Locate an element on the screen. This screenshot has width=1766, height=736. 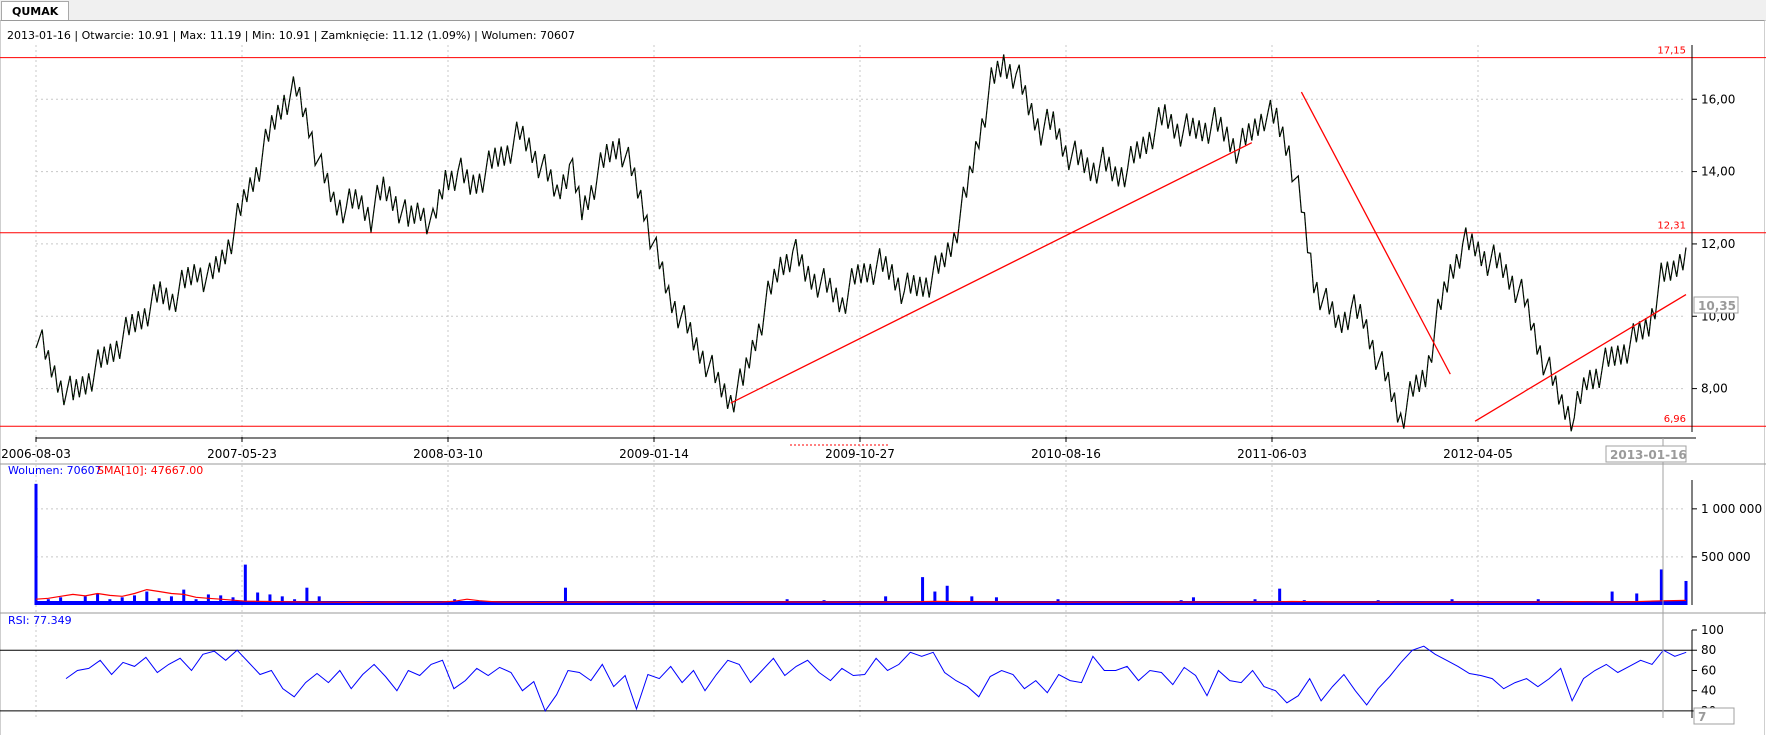
sma-legend-label: SMA[10]: 47667.00 is located at coordinates (150, 470).